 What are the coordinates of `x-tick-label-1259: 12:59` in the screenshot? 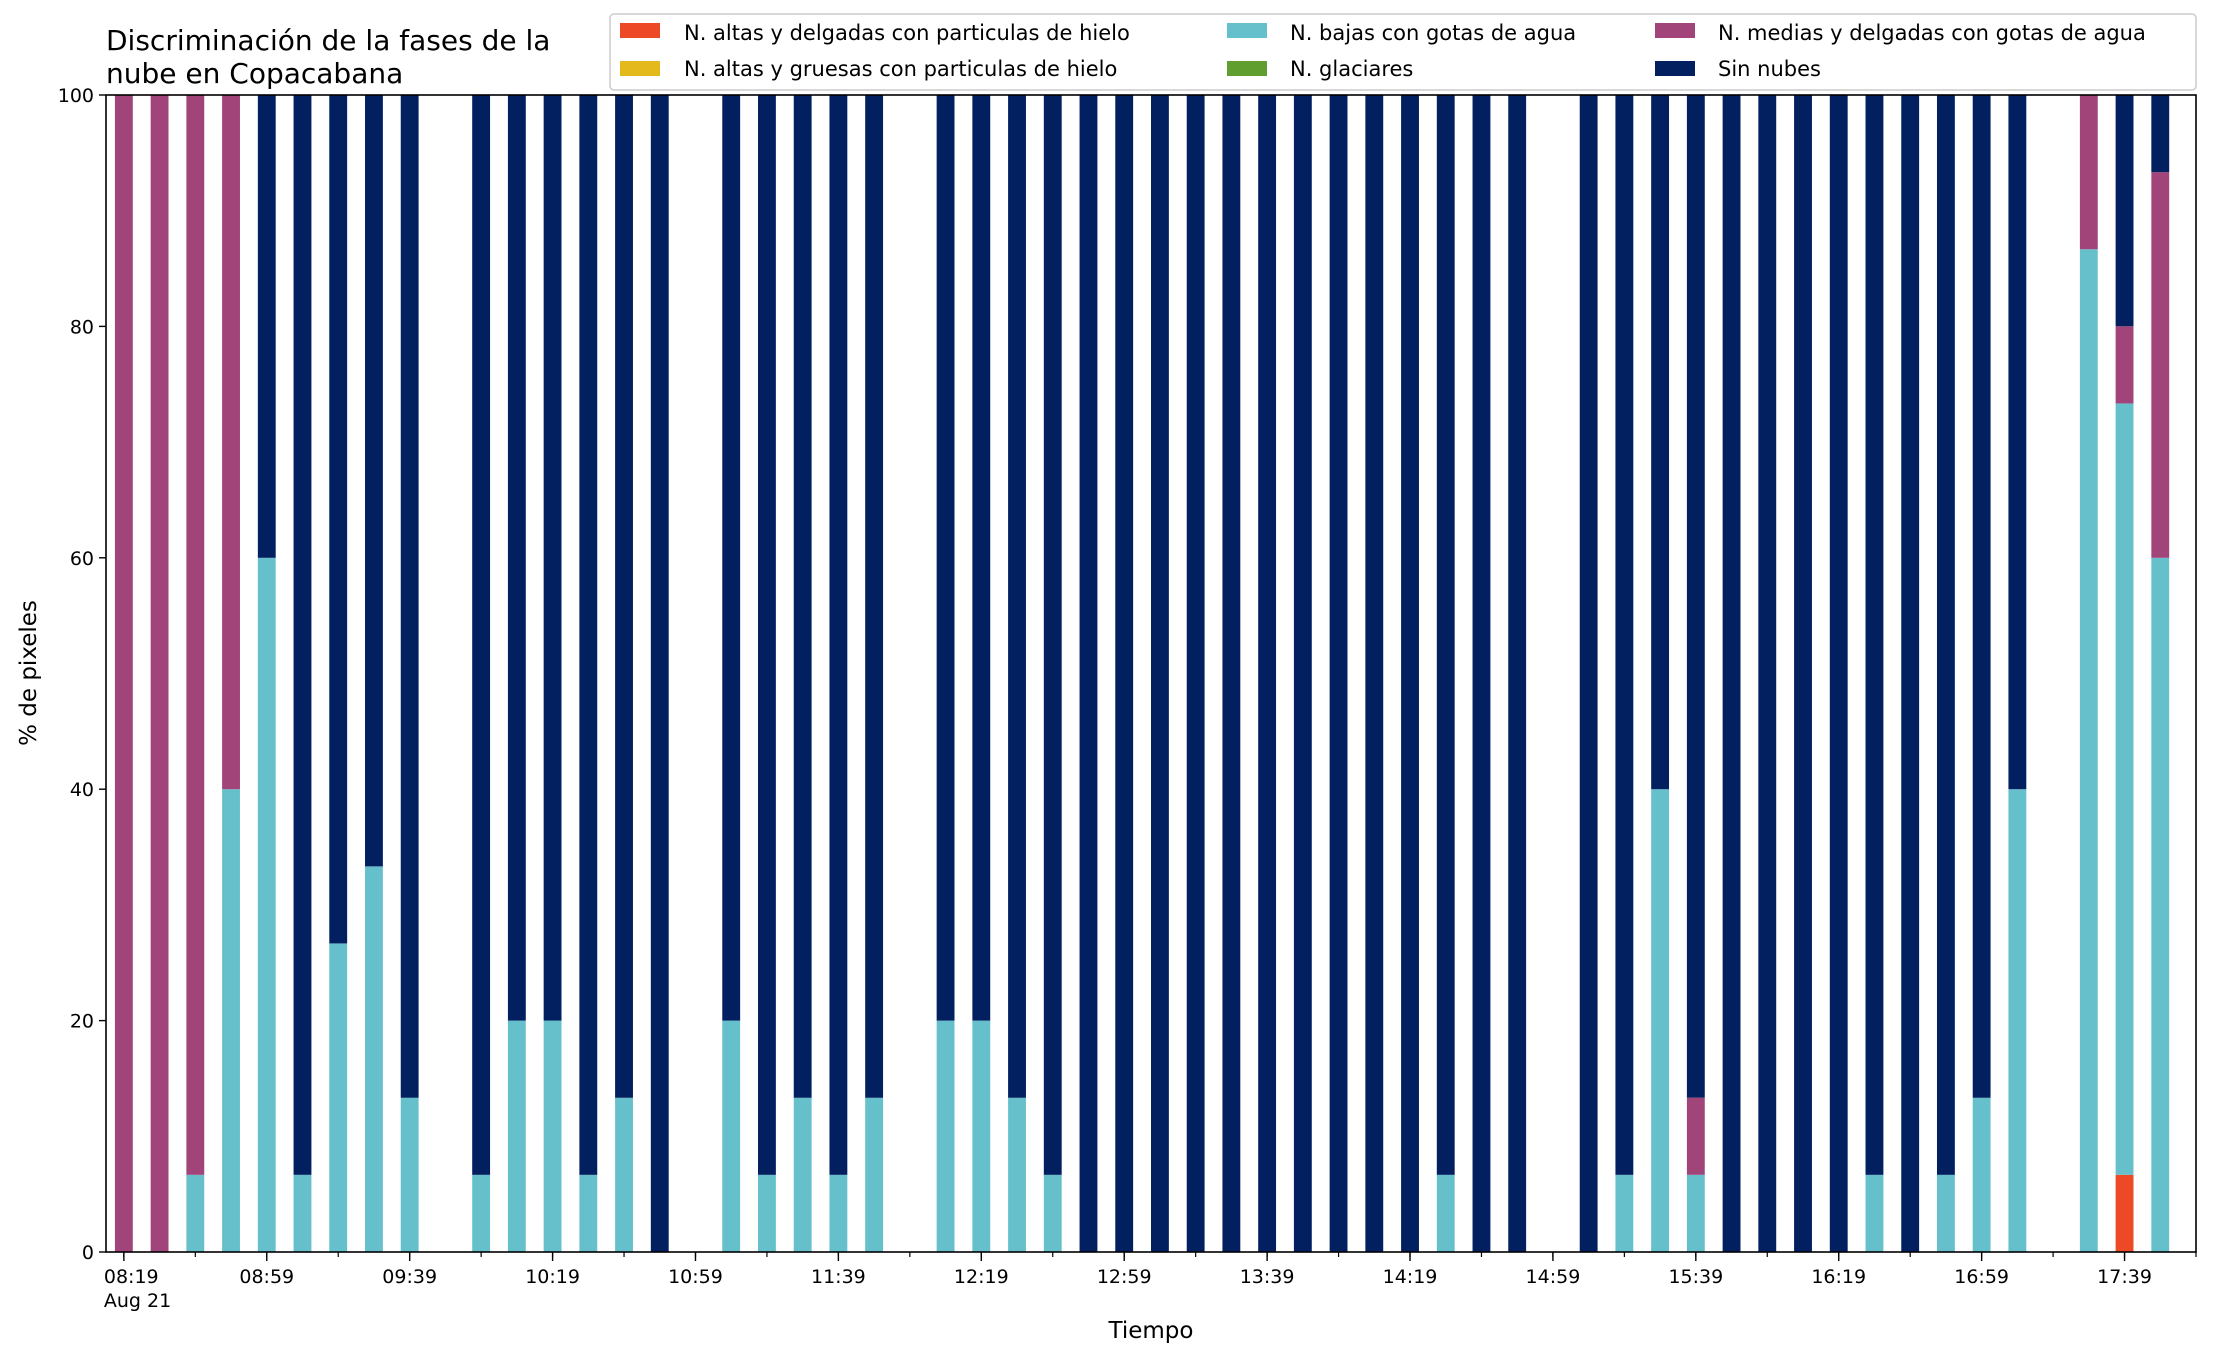 It's located at (1124, 1277).